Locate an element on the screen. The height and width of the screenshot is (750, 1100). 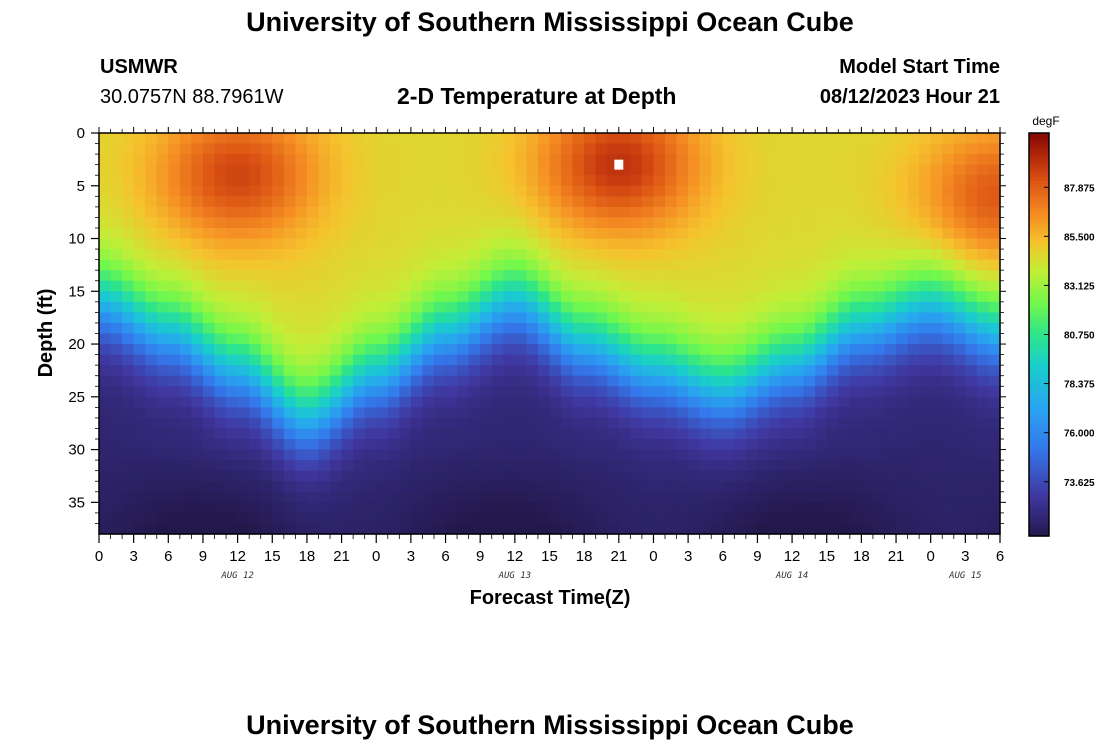
x-tick-label: 3 is located at coordinates (411, 556).